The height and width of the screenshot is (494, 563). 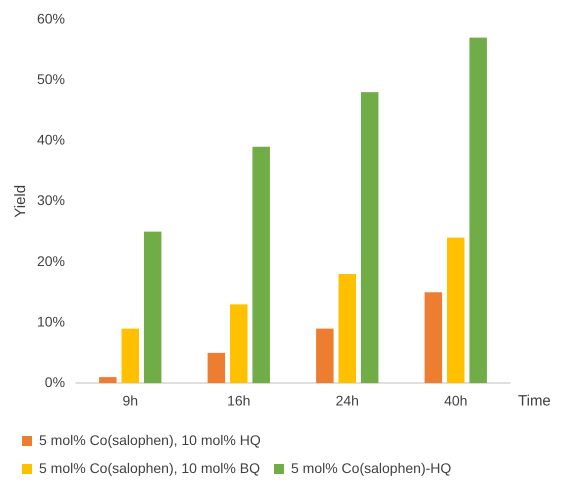 What do you see at coordinates (21, 201) in the screenshot?
I see `y-axis-title: Yield` at bounding box center [21, 201].